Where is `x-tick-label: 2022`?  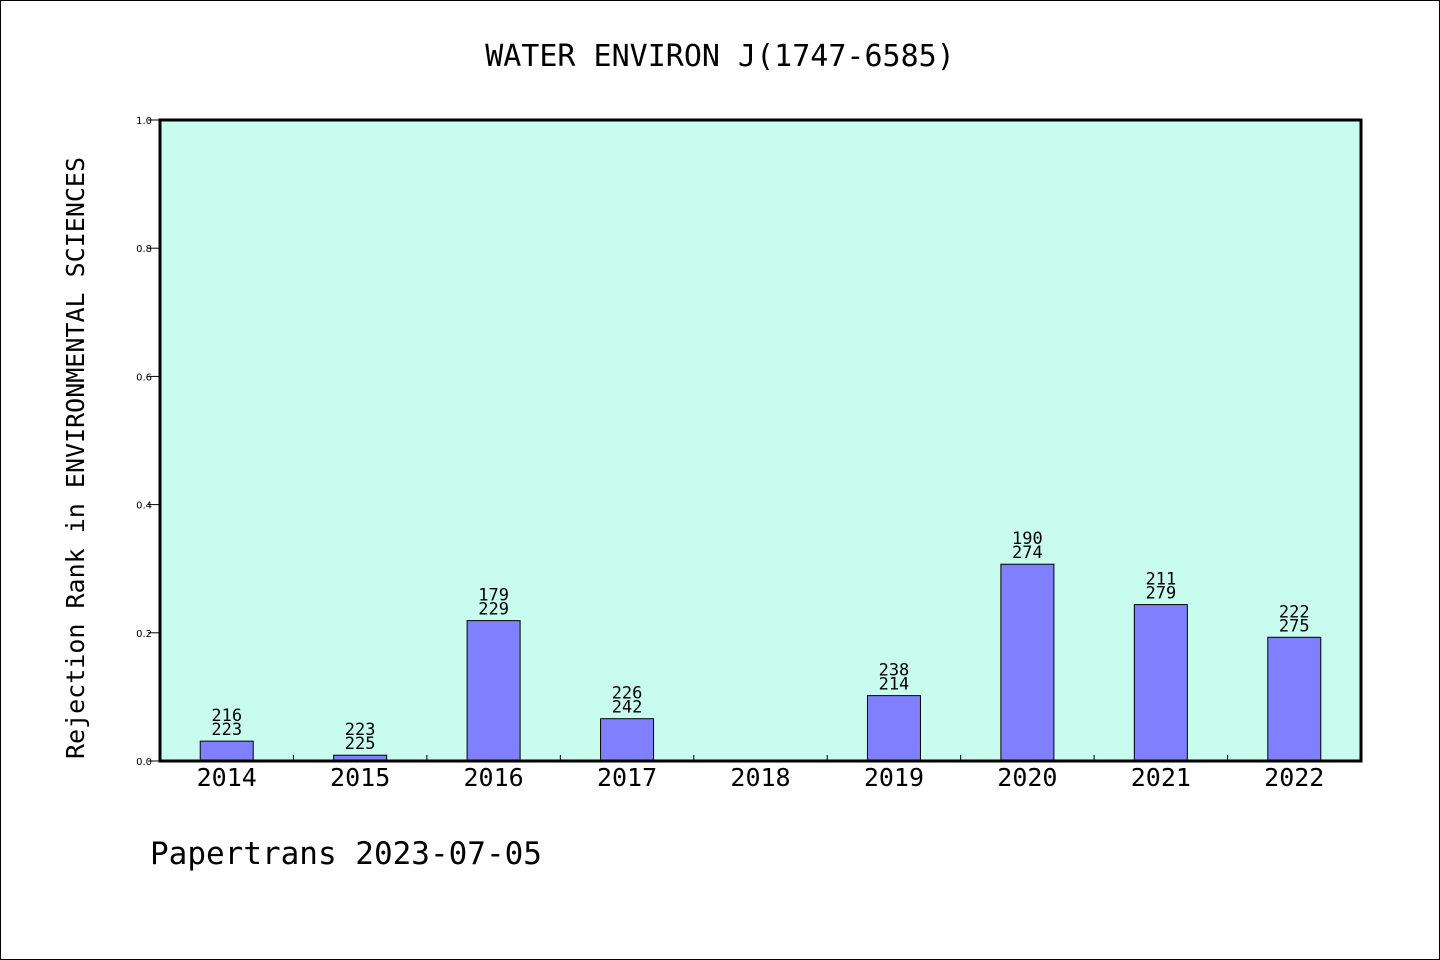 x-tick-label: 2022 is located at coordinates (1294, 777).